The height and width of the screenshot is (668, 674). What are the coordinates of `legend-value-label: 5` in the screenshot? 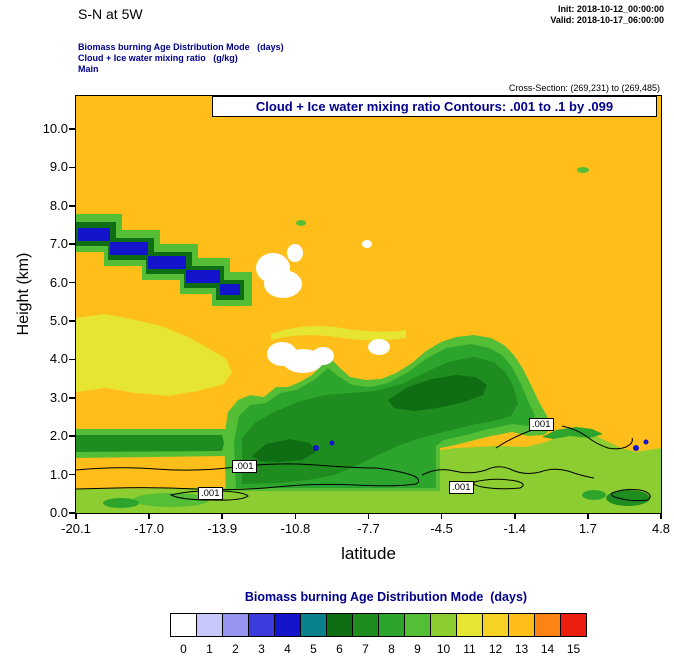 It's located at (313, 649).